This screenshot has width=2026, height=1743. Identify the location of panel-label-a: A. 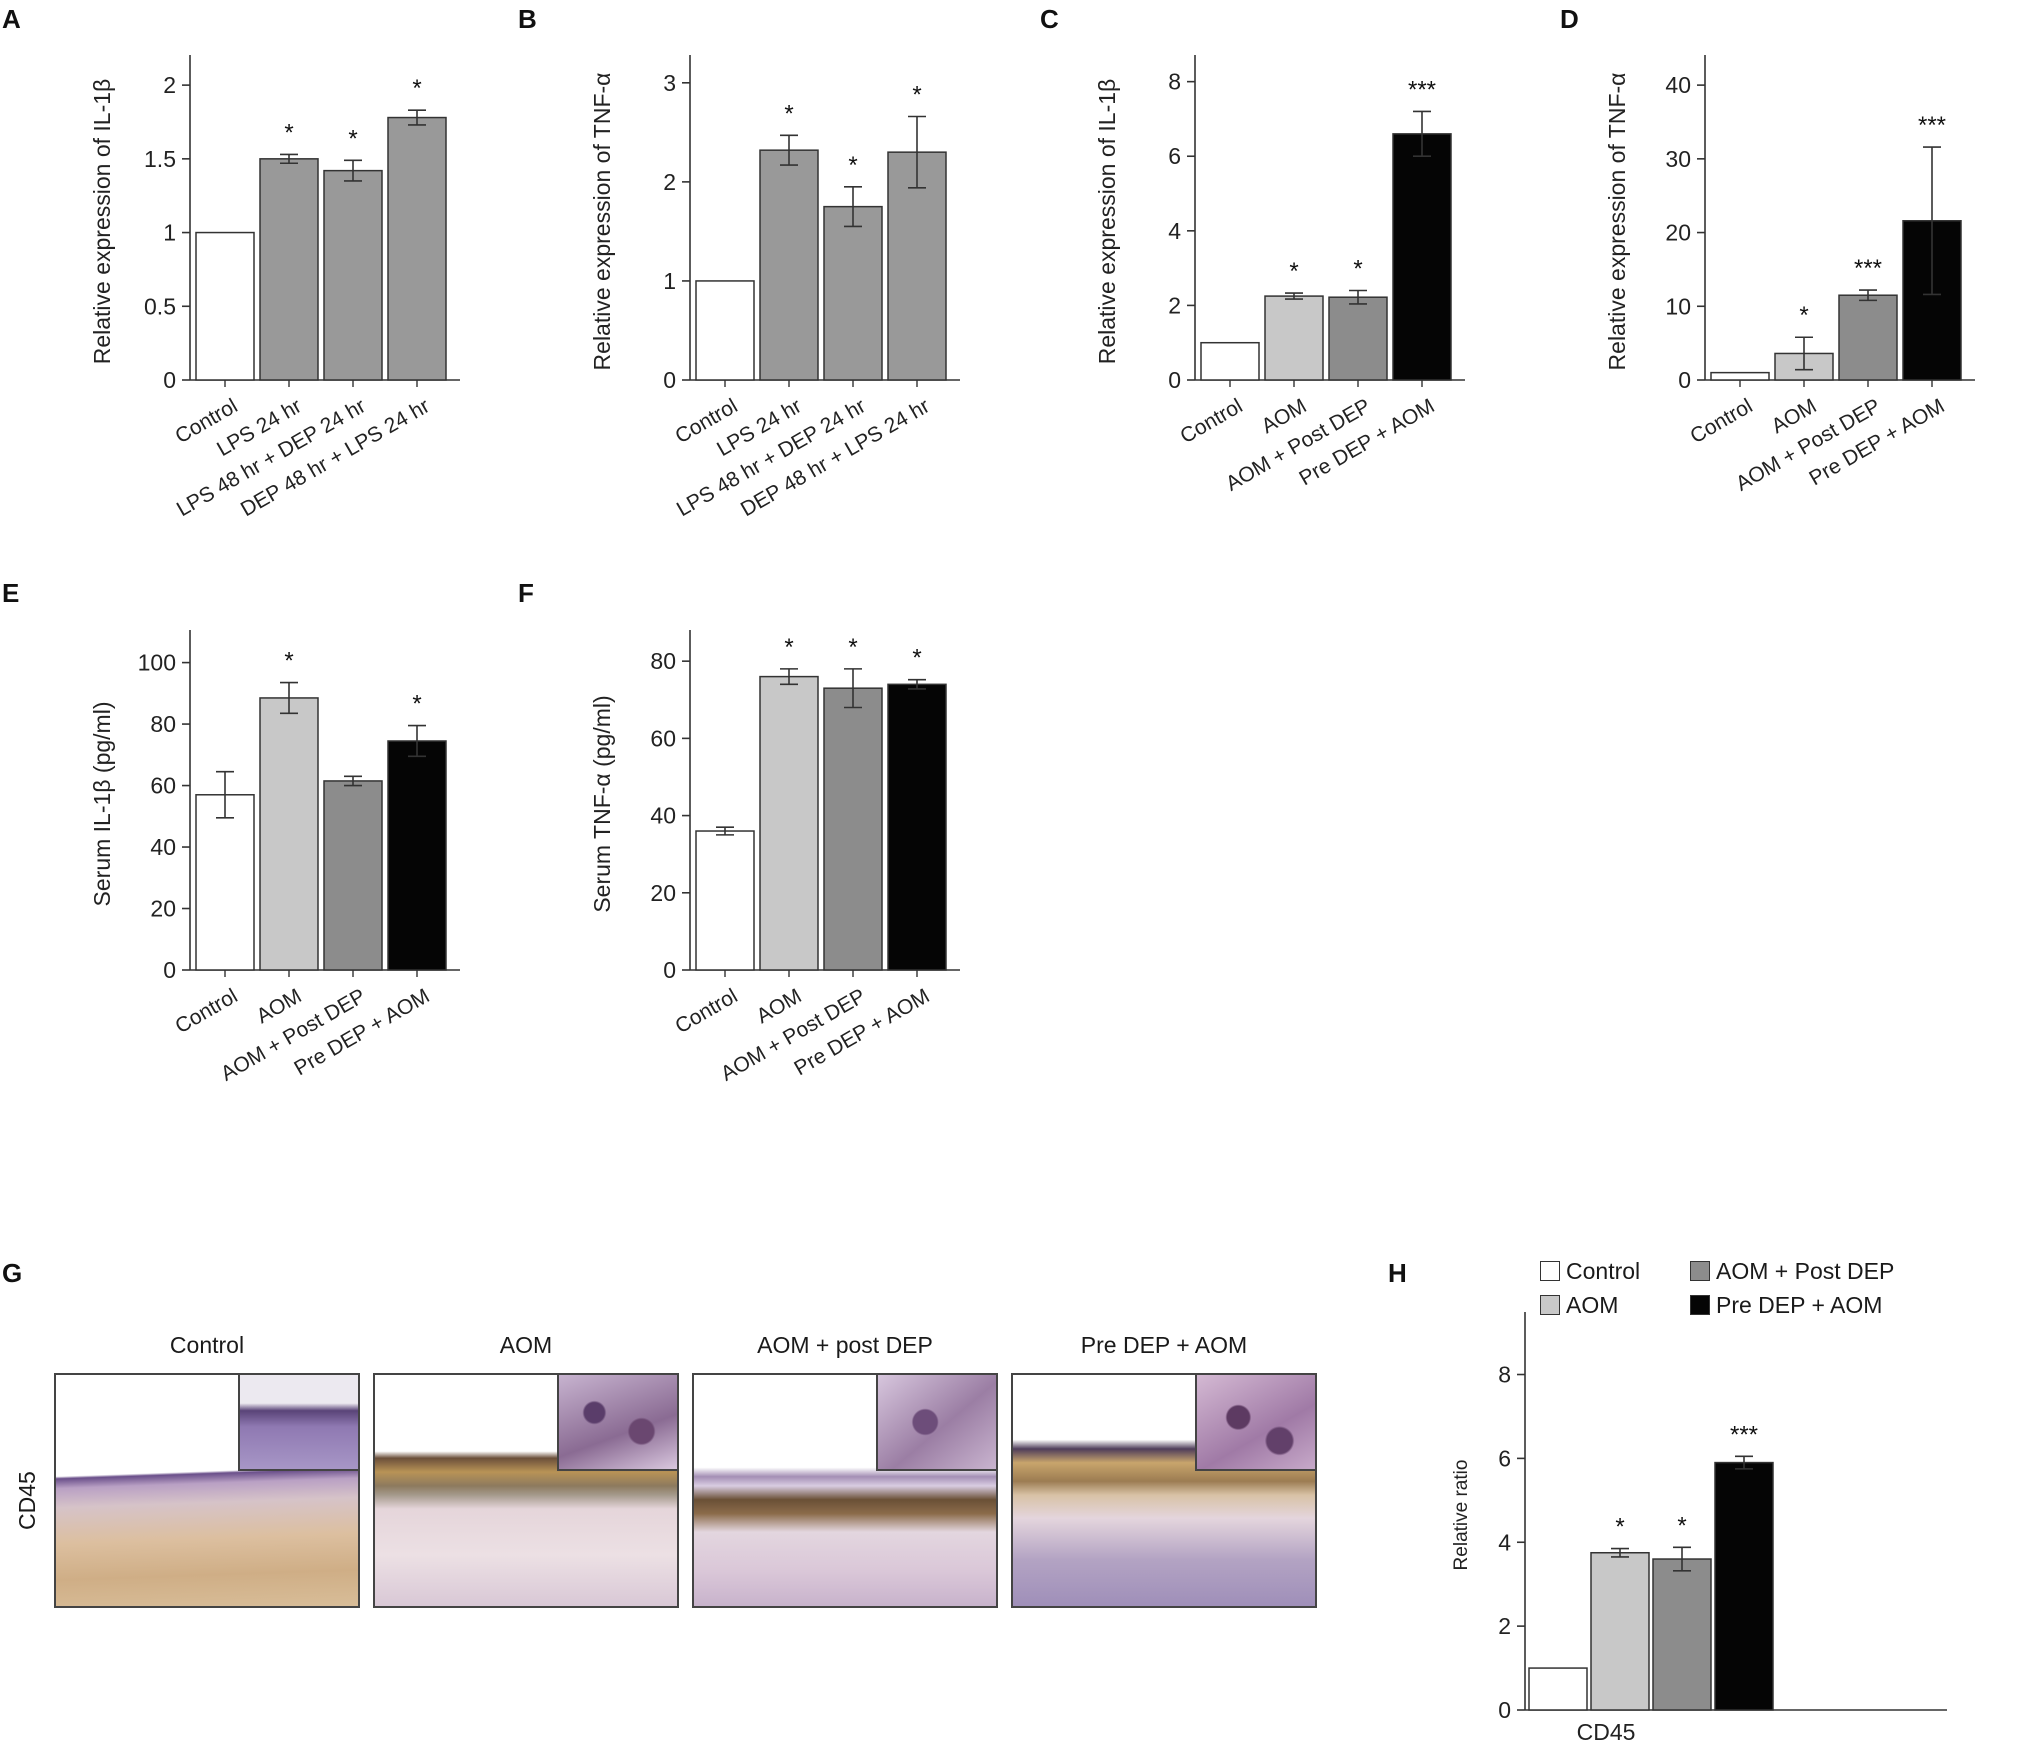
(11, 19).